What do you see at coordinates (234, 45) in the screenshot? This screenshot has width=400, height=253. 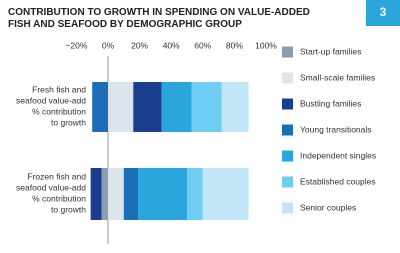 I see `x-tick-label: 80%` at bounding box center [234, 45].